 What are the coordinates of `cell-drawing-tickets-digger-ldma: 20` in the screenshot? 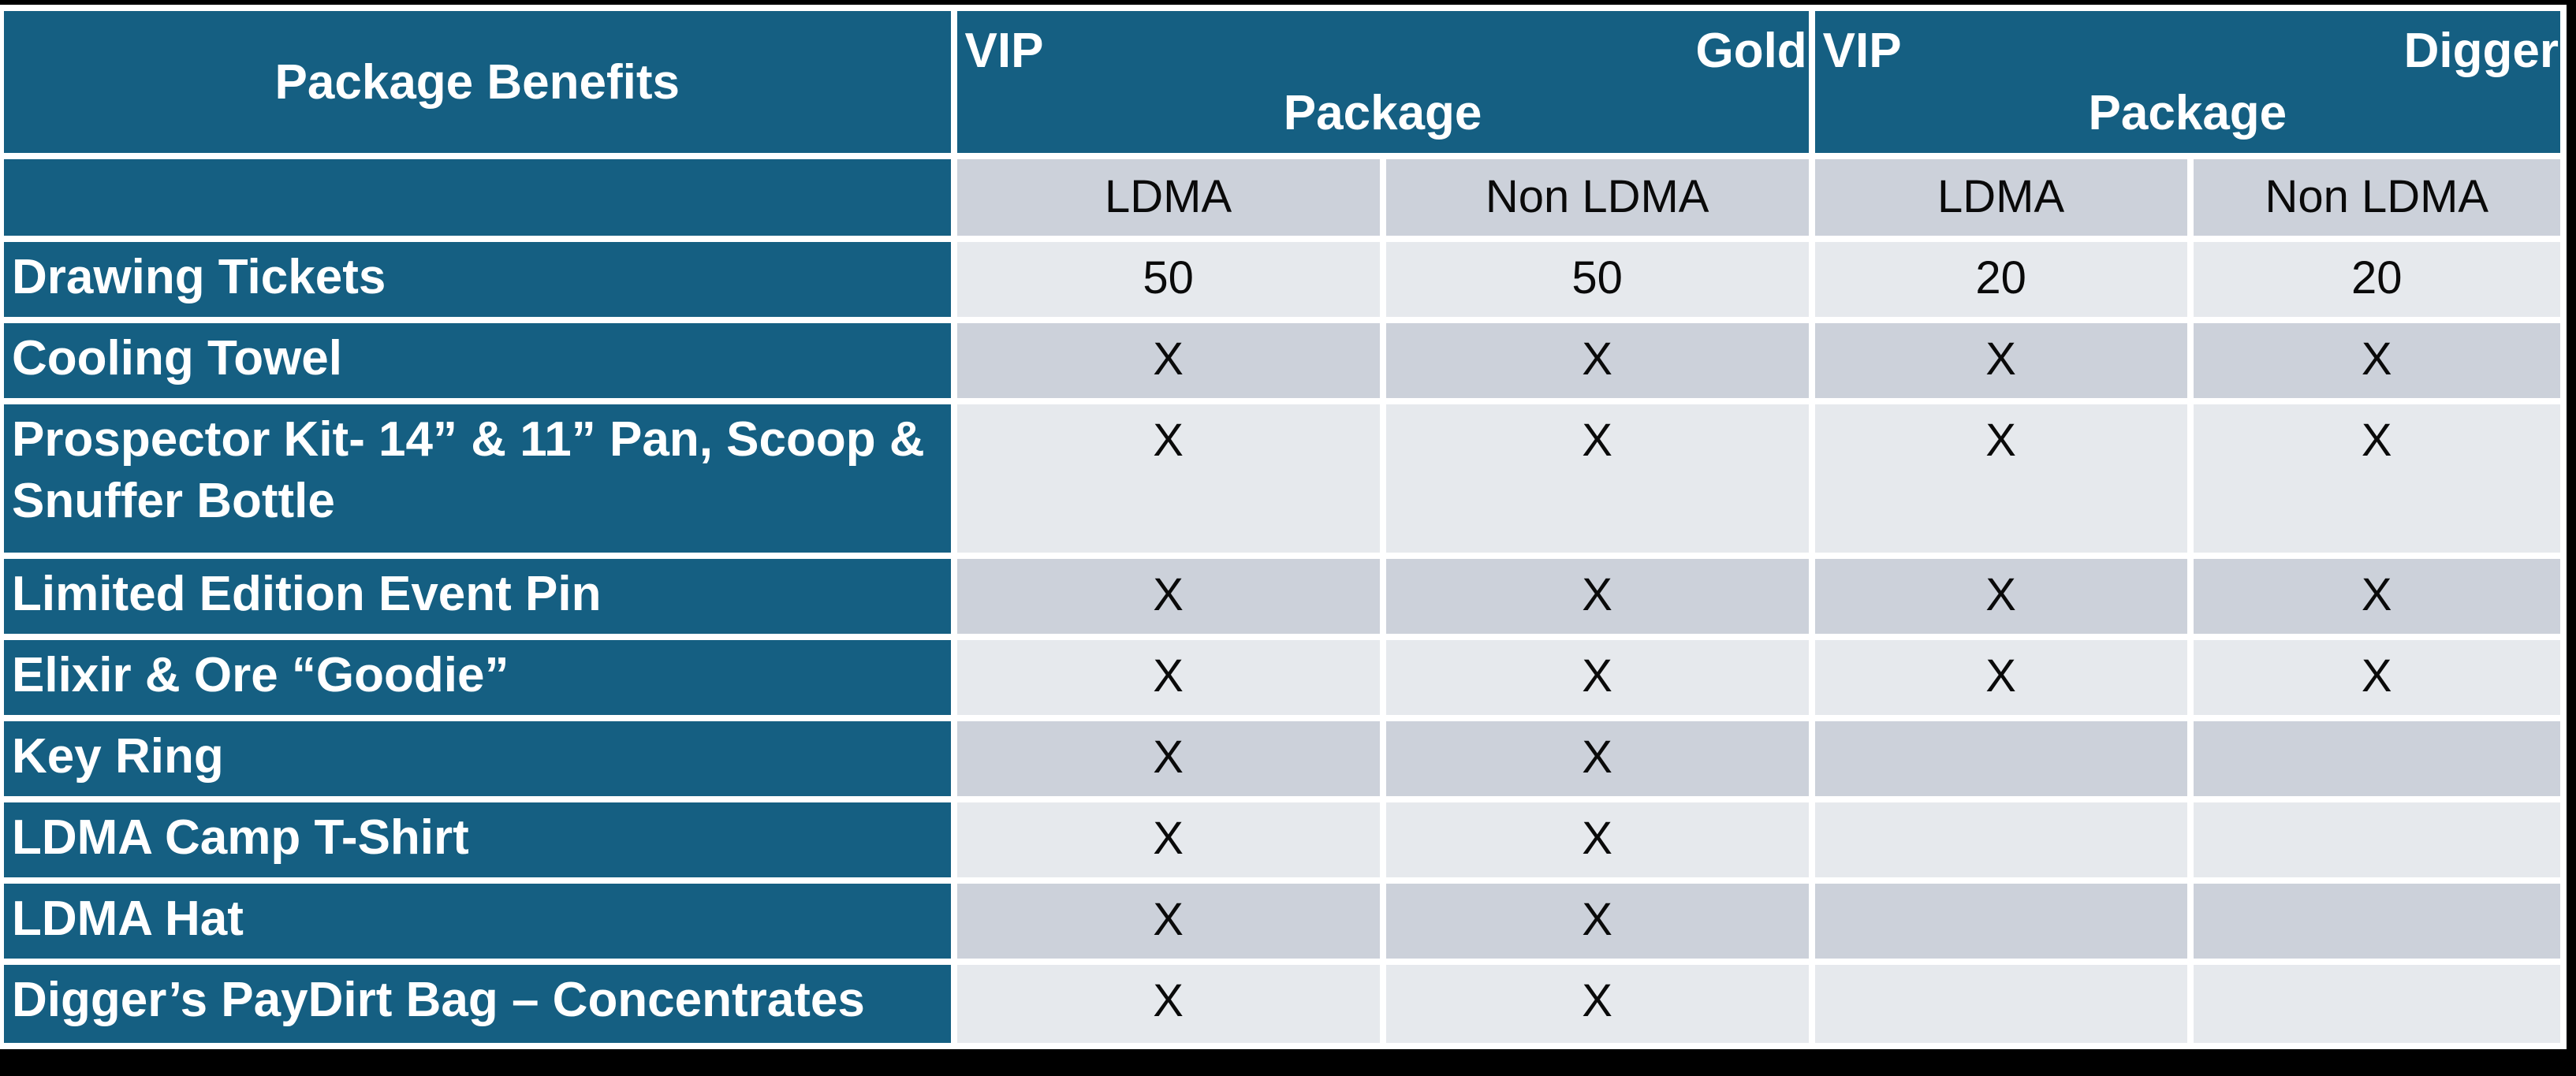 It's located at (2000, 279).